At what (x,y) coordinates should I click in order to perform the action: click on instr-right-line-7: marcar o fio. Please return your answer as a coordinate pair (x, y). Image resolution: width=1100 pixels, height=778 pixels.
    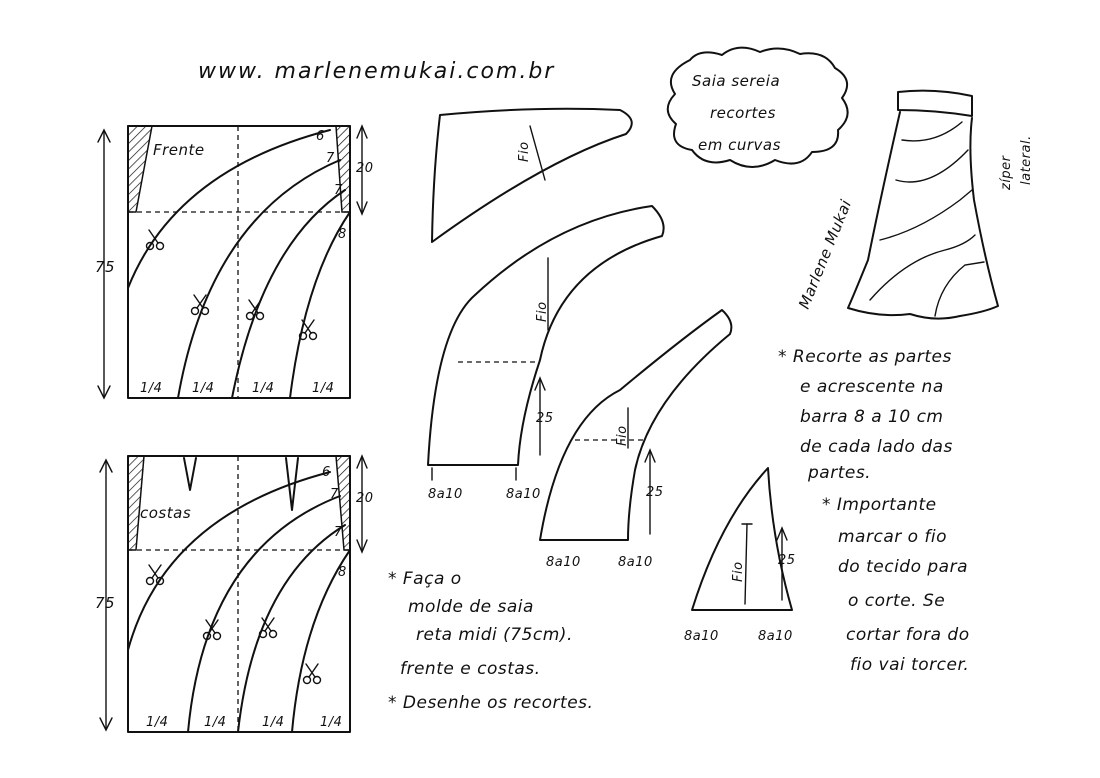
    Looking at the image, I should click on (892, 537).